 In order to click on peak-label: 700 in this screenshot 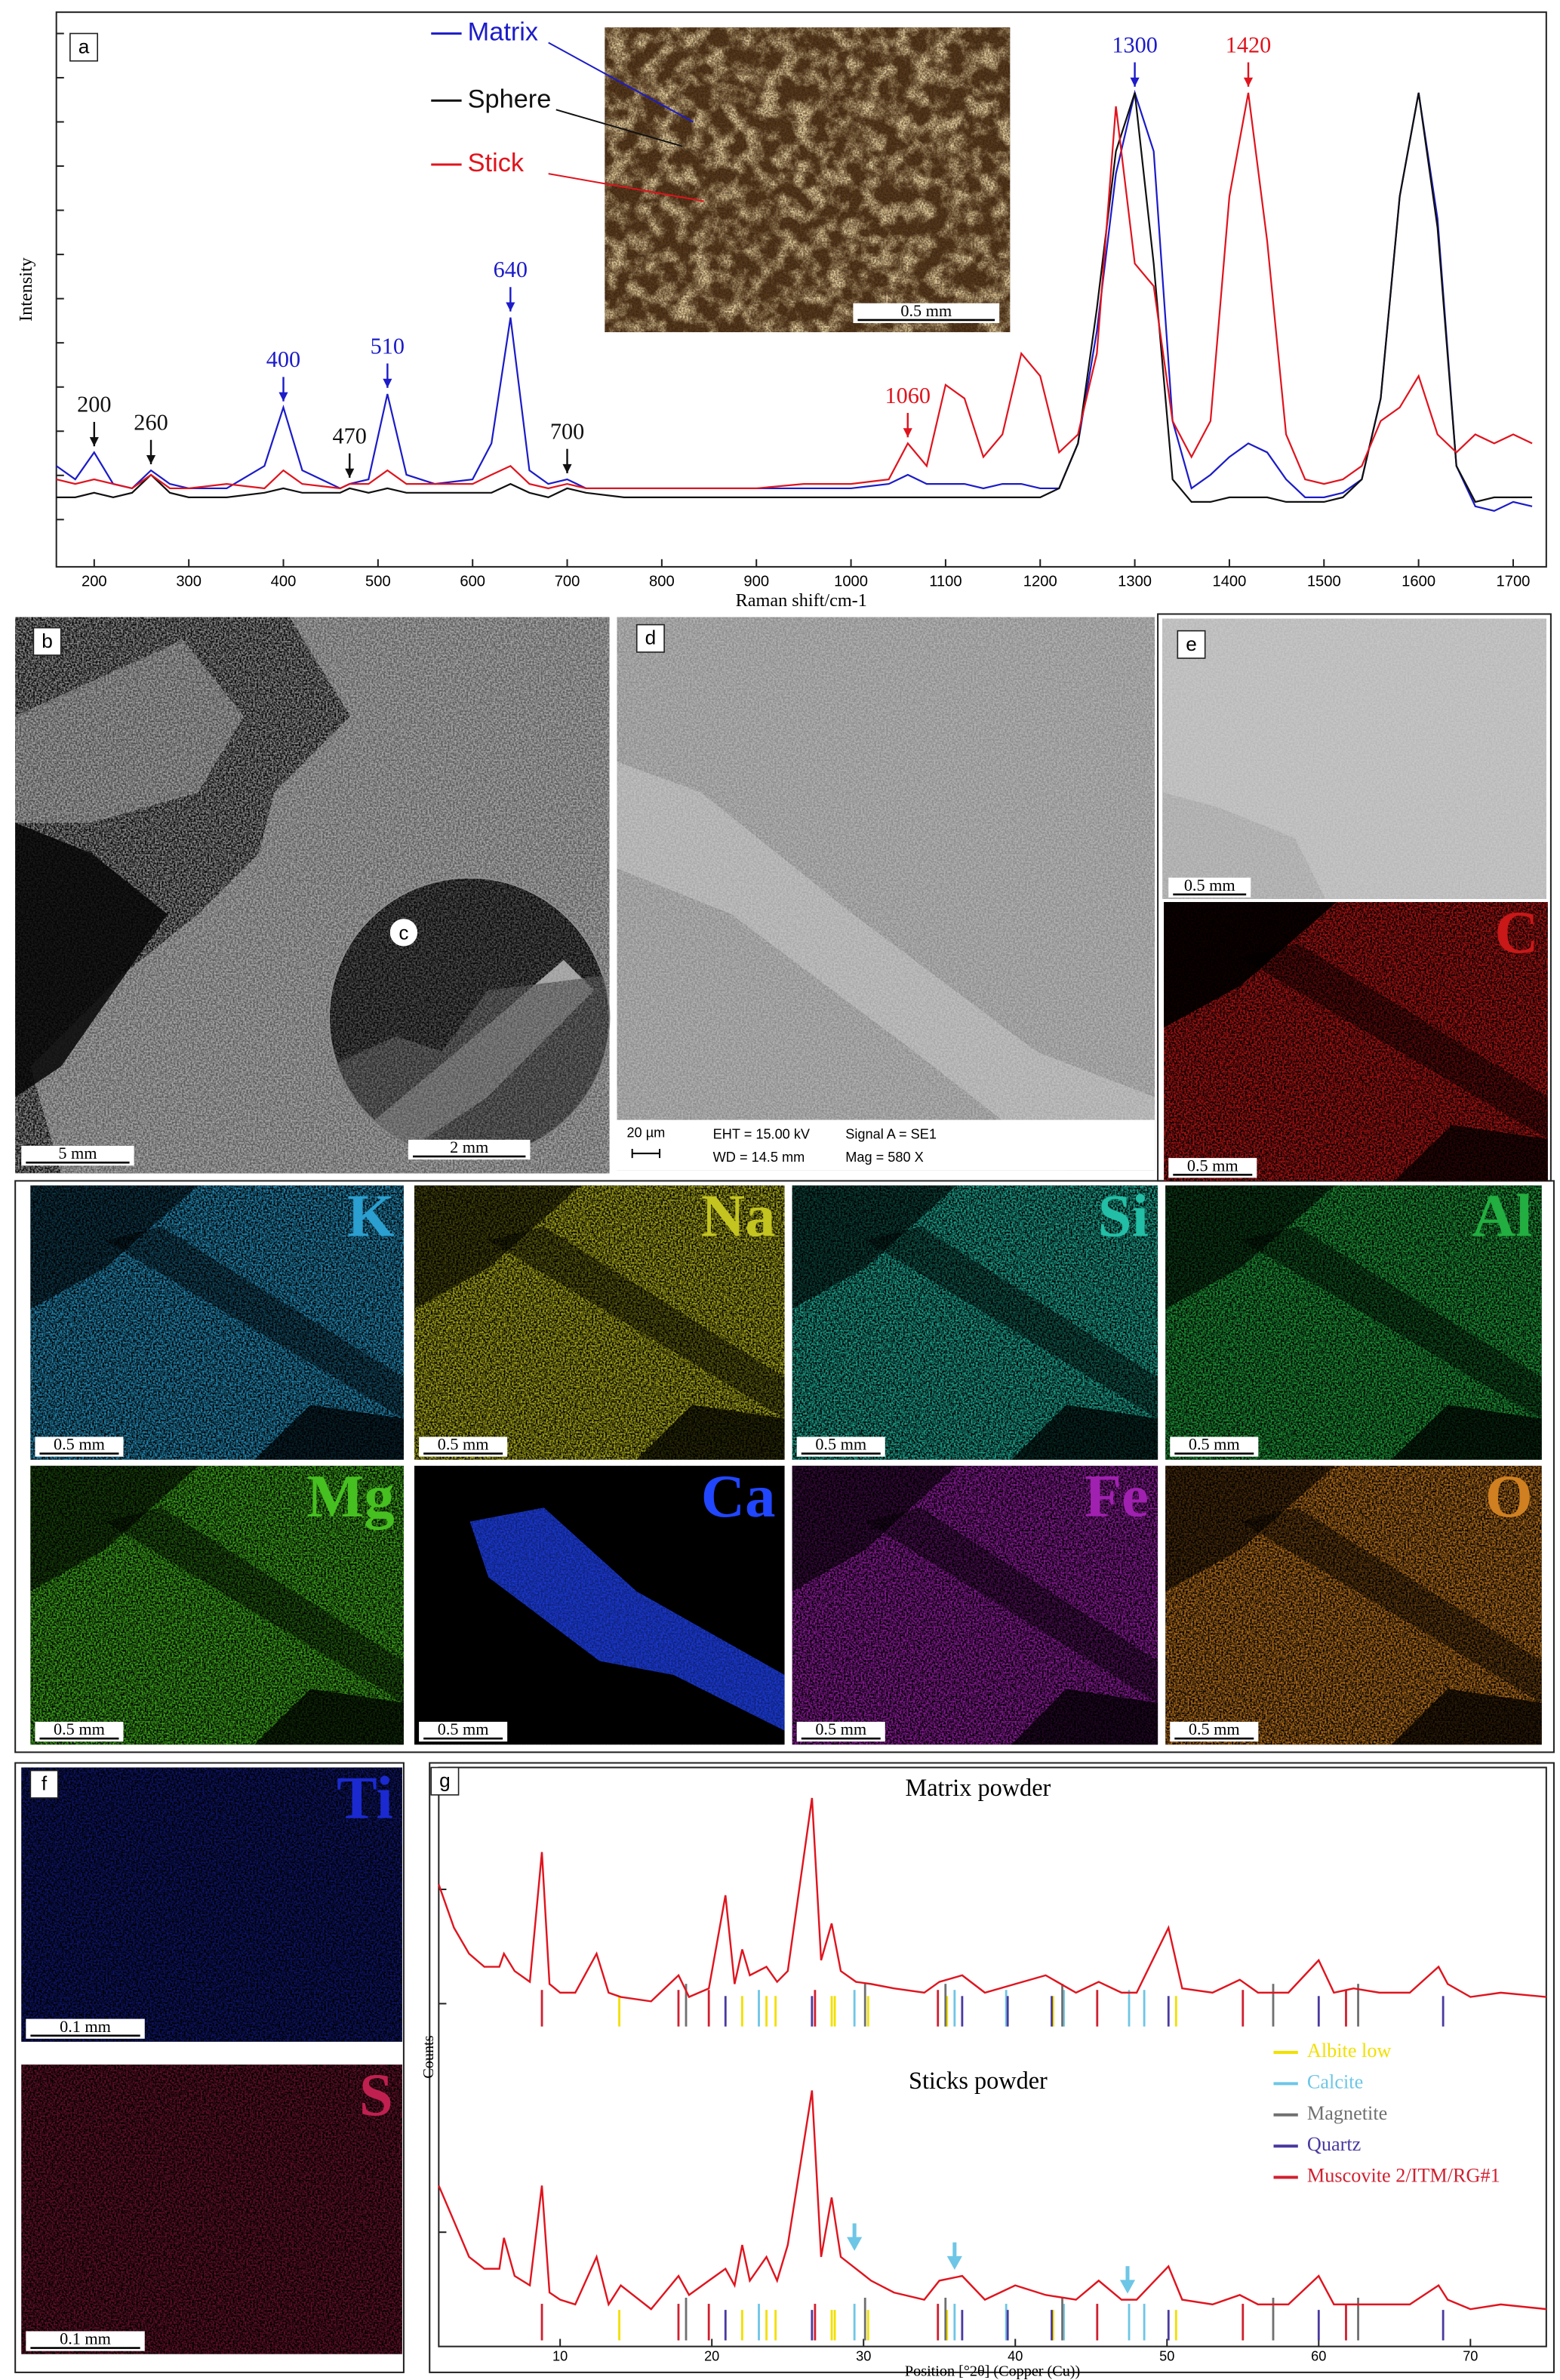, I will do `click(567, 431)`.